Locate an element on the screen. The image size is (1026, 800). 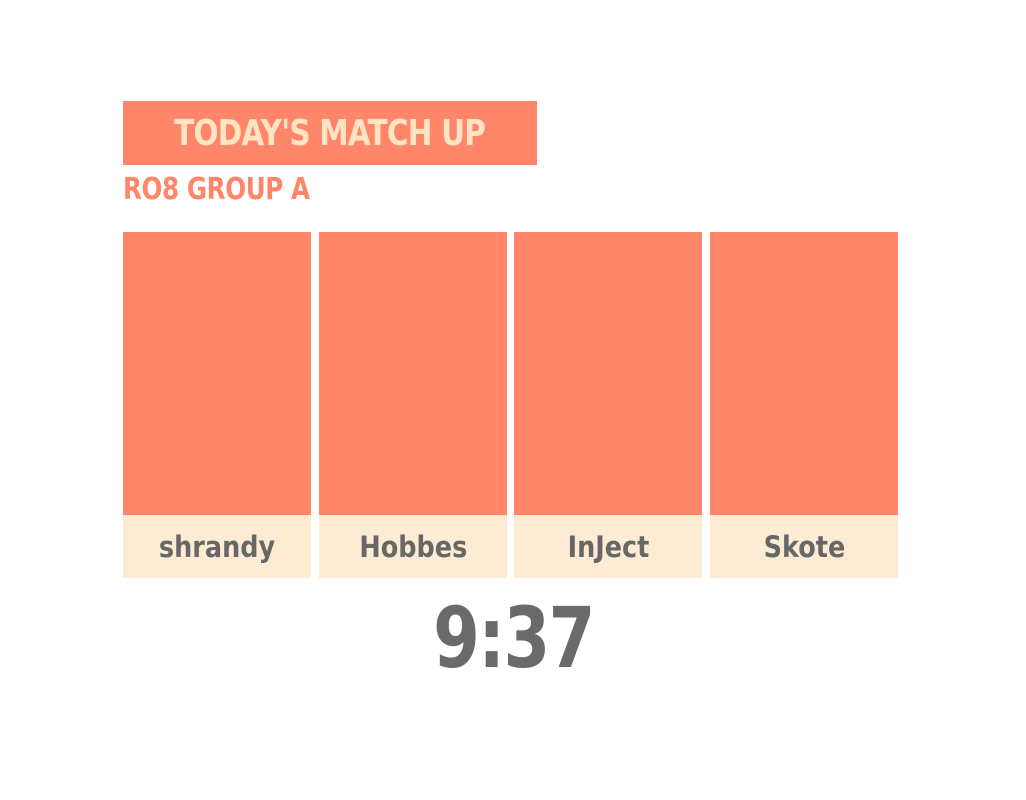
player-card-shrandy: shrandy is located at coordinates (217, 405).